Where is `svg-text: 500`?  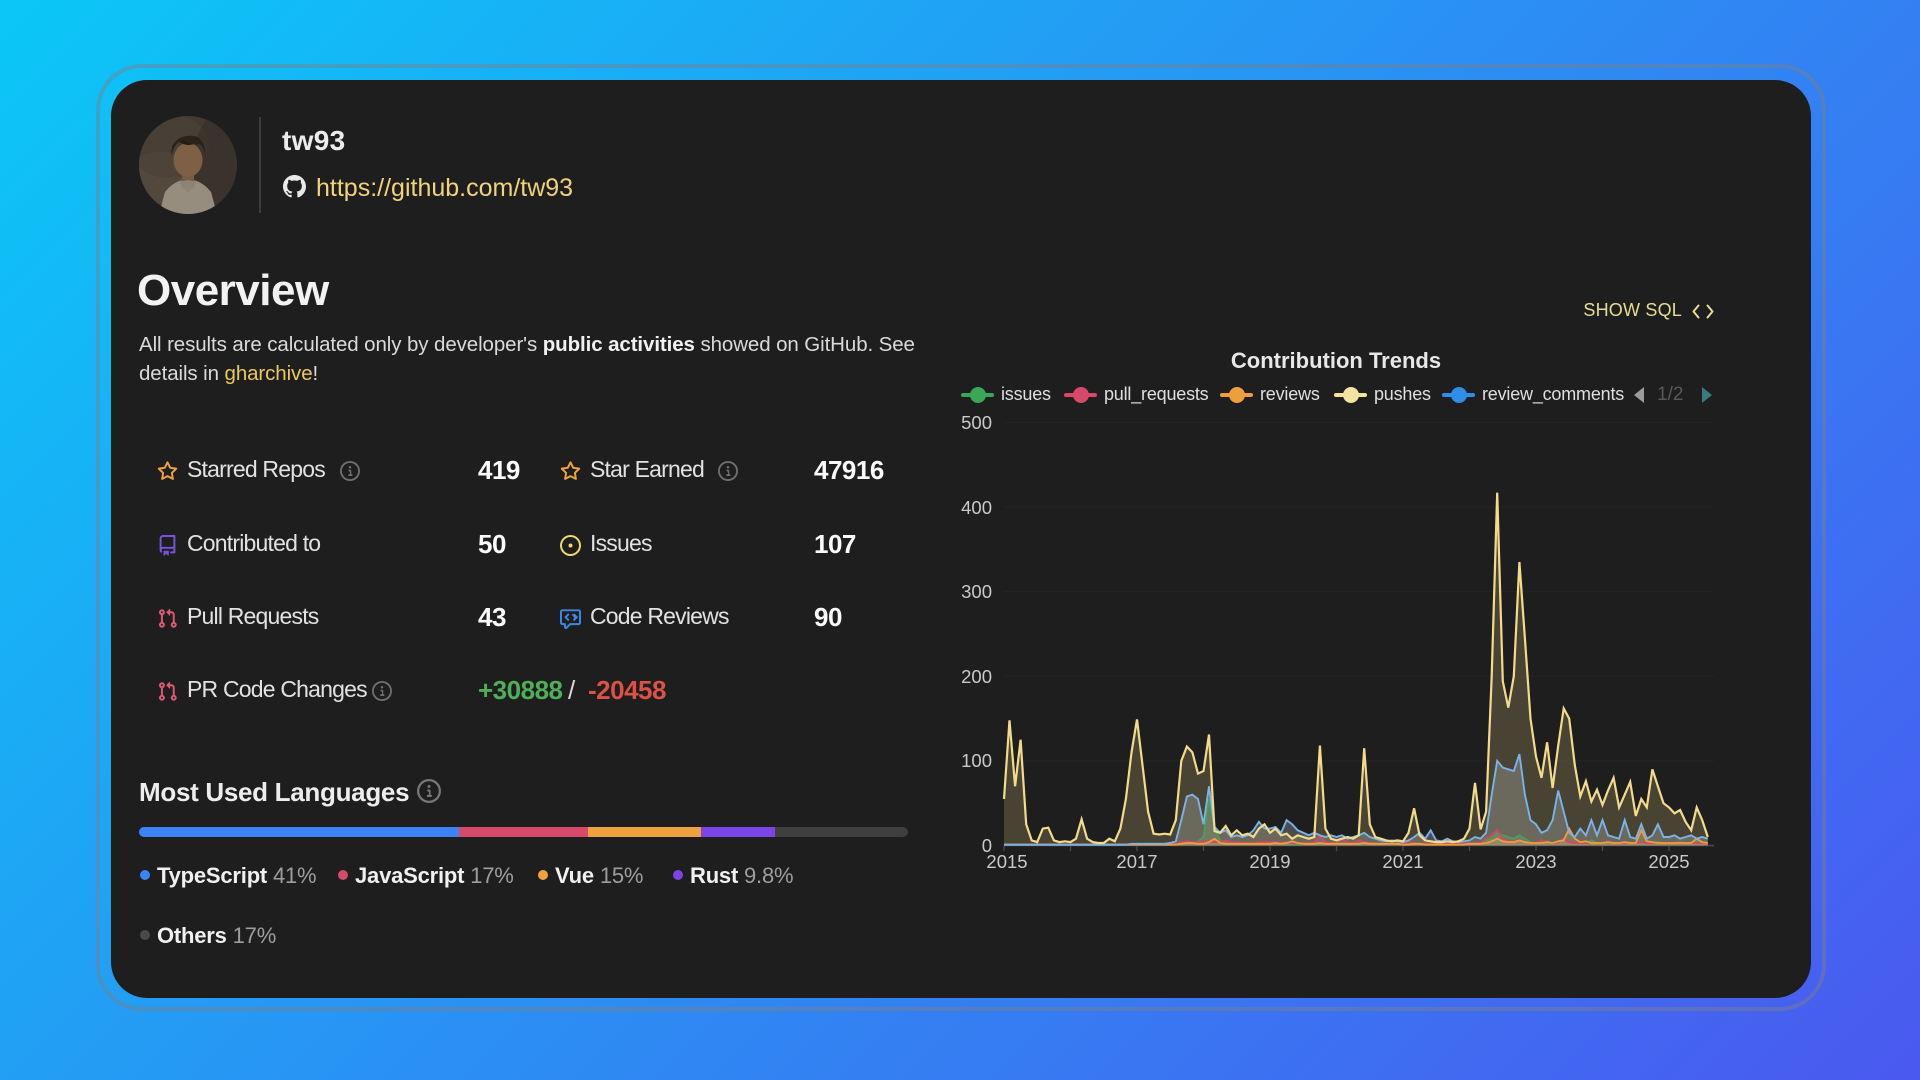 svg-text: 500 is located at coordinates (976, 422).